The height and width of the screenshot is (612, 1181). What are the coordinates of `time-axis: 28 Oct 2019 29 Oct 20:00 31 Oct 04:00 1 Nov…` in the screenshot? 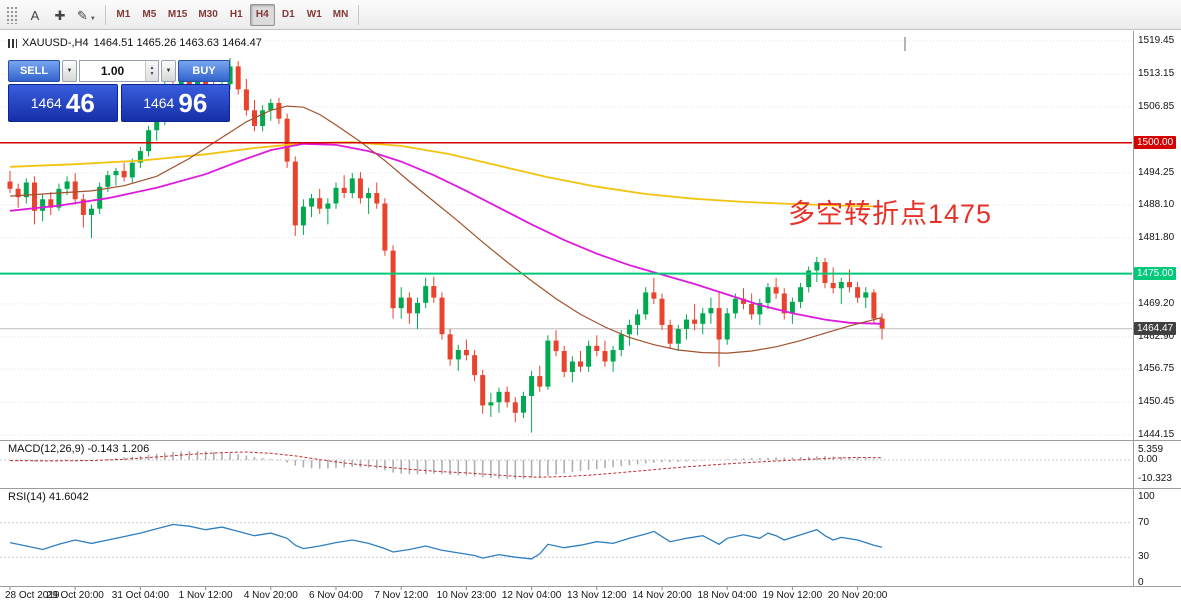 It's located at (590, 599).